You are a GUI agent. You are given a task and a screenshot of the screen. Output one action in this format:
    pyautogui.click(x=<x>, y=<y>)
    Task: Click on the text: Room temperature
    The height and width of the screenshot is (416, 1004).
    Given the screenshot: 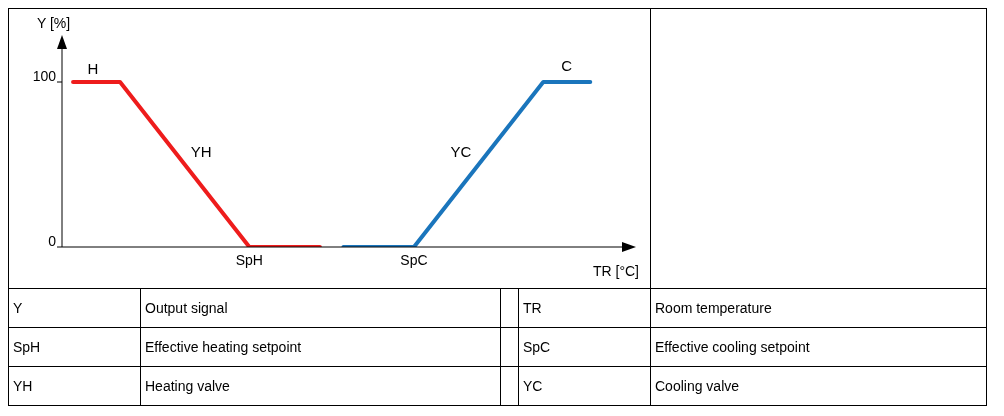 What is the action you would take?
    pyautogui.click(x=818, y=308)
    